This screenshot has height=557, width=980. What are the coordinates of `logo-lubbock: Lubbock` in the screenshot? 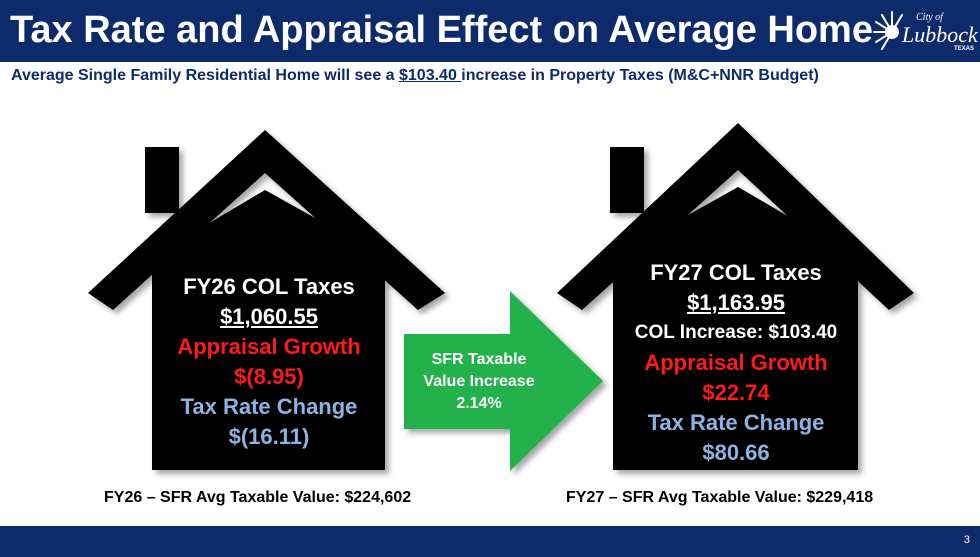 It's located at (940, 34).